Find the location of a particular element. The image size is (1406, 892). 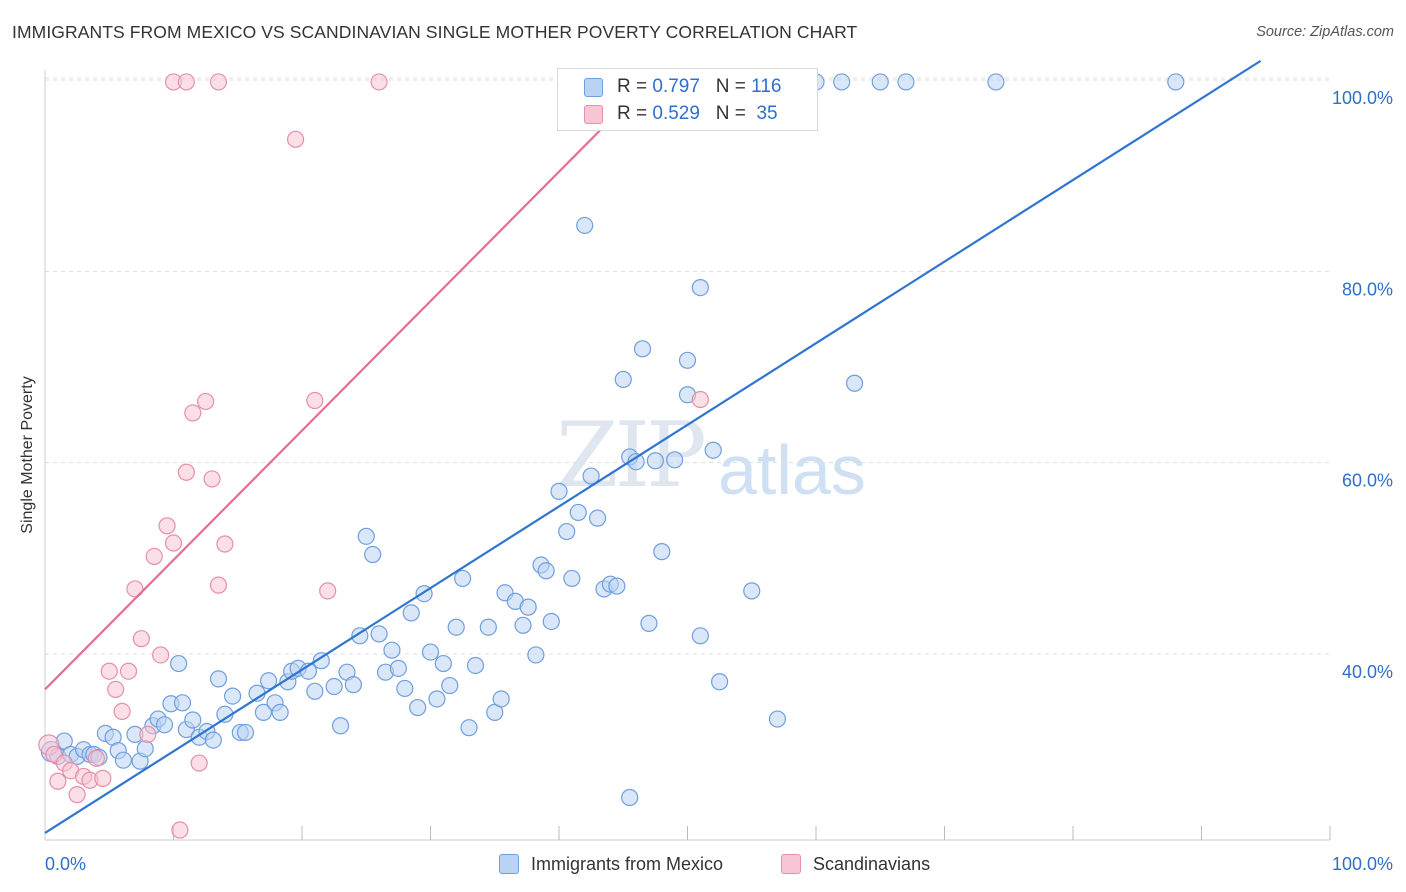

legend-n-label: N = is located at coordinates (730, 113).